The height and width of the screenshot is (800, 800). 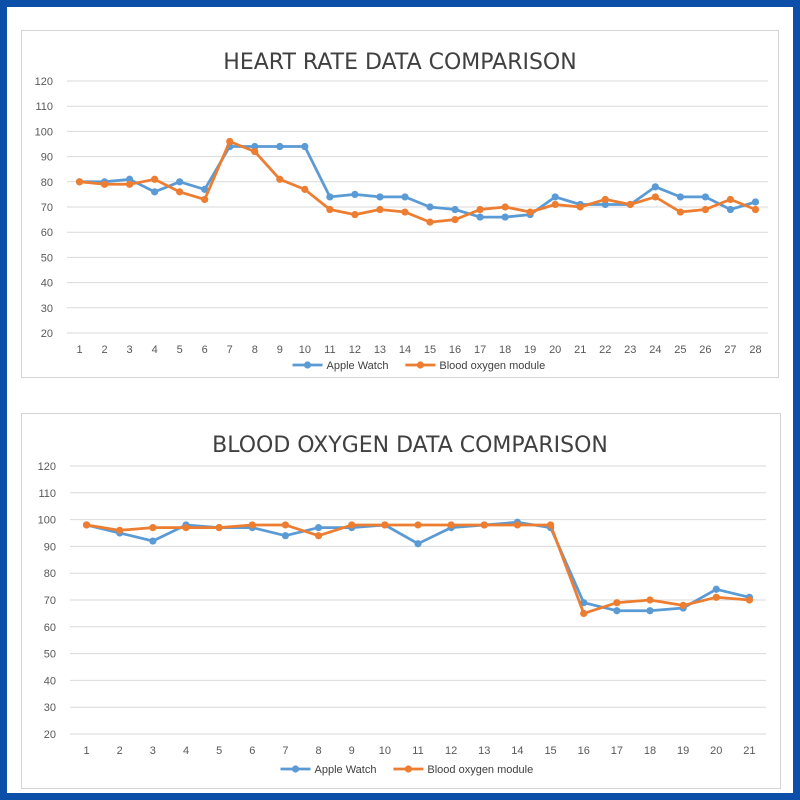 I want to click on heart-rate-chart-title: HEART RATE DATA COMPARISON, so click(x=399, y=62).